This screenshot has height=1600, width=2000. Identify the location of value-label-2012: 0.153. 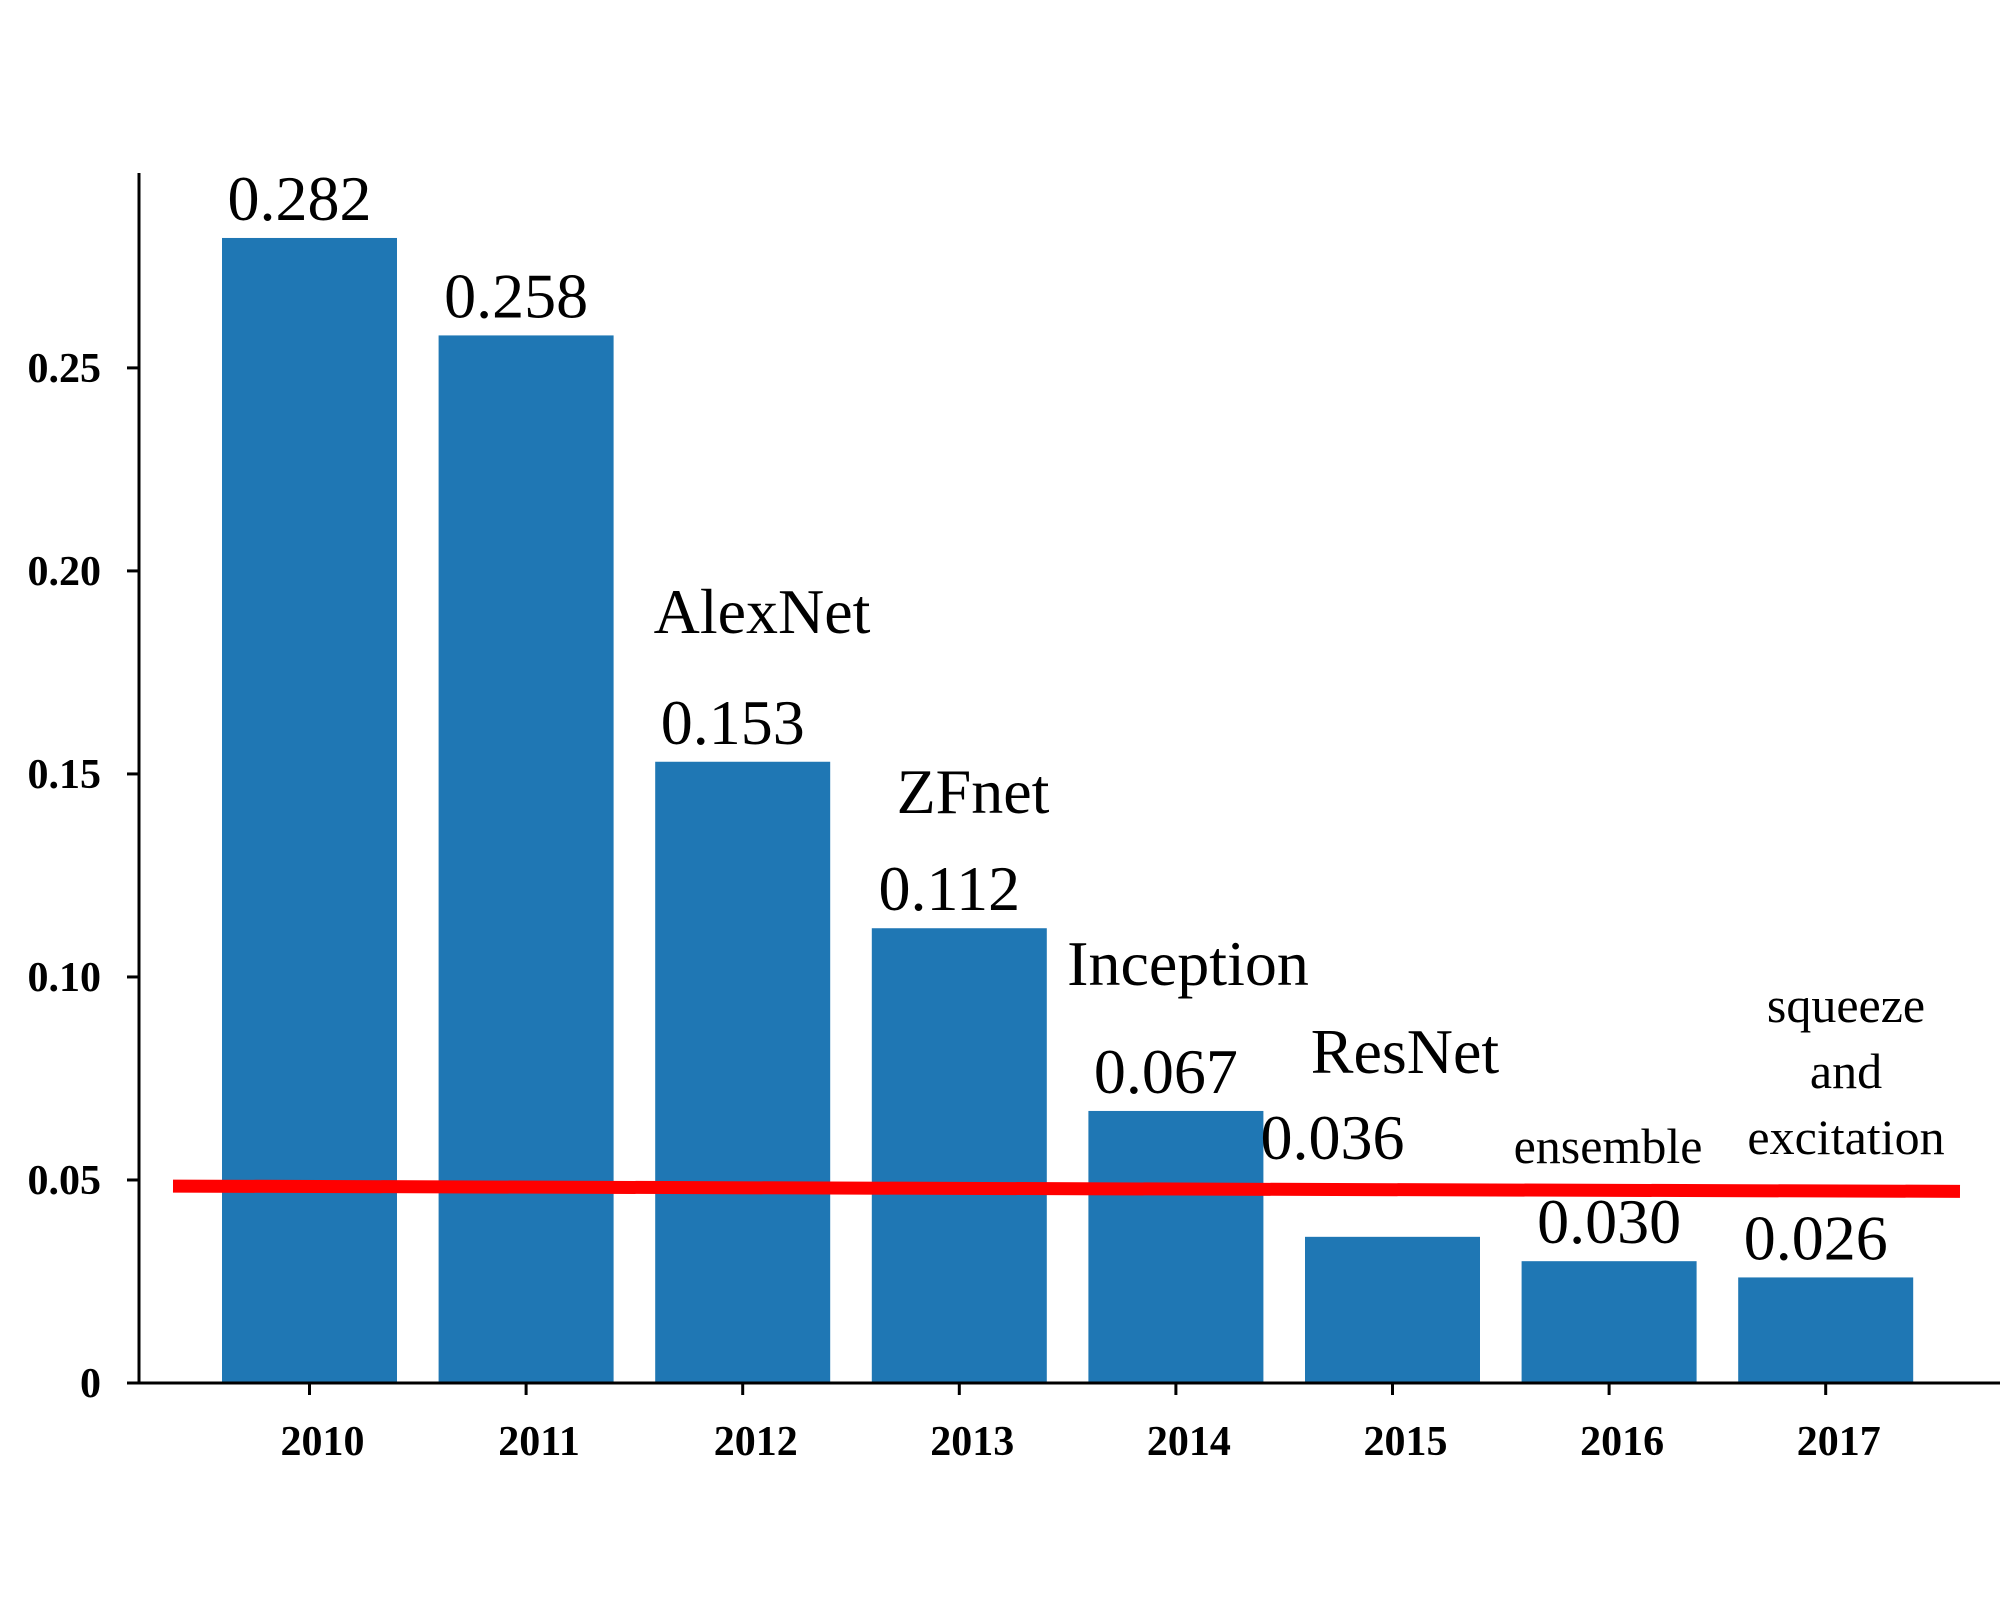
(733, 722).